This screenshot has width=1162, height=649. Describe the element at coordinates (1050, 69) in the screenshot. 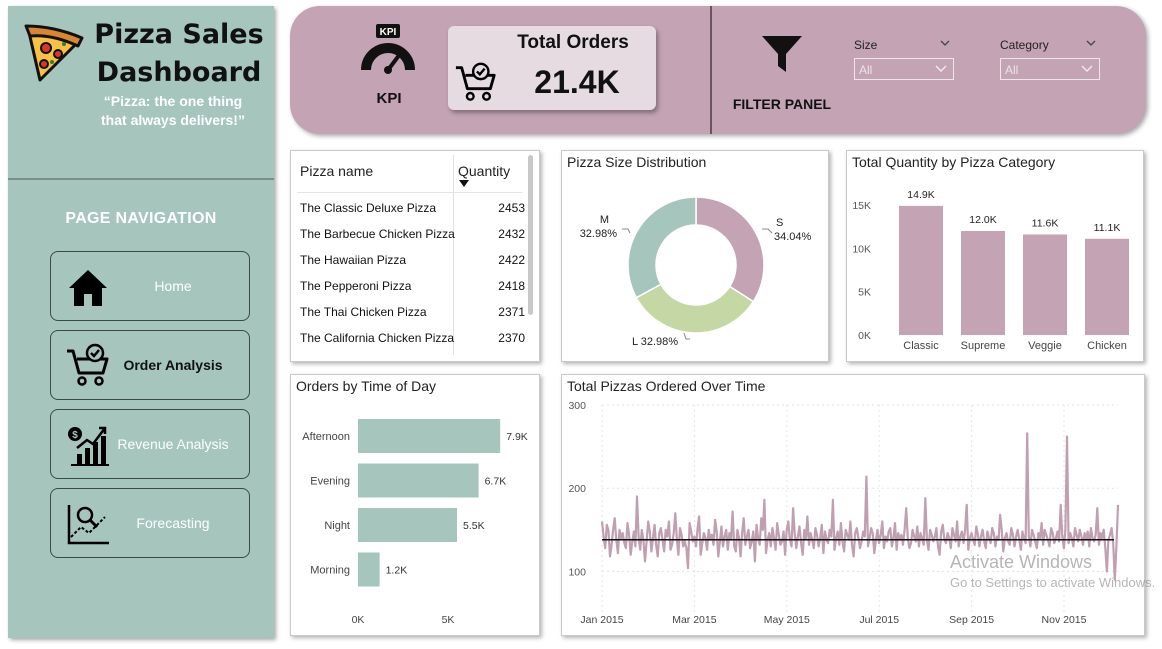

I see `category-dropdown: All` at that location.